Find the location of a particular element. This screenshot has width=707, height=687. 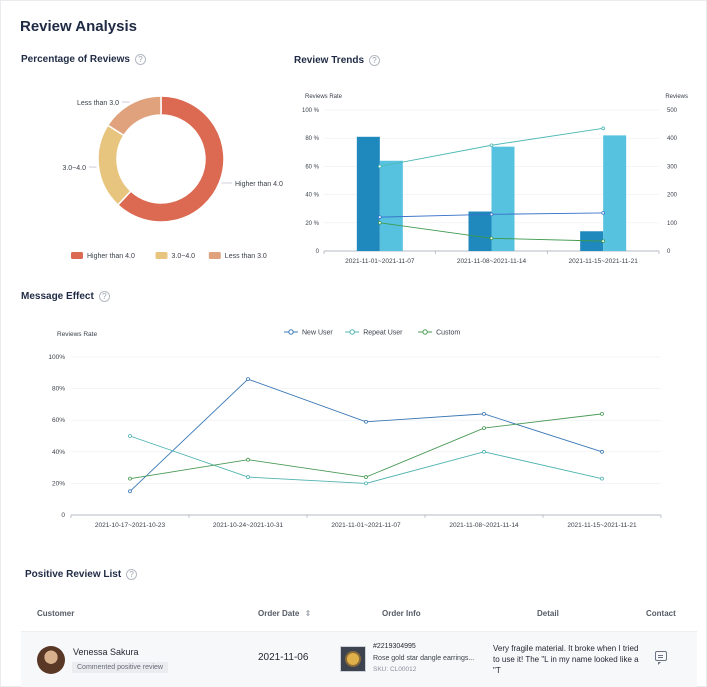

positive-title-text: Positive Review List is located at coordinates (73, 574).